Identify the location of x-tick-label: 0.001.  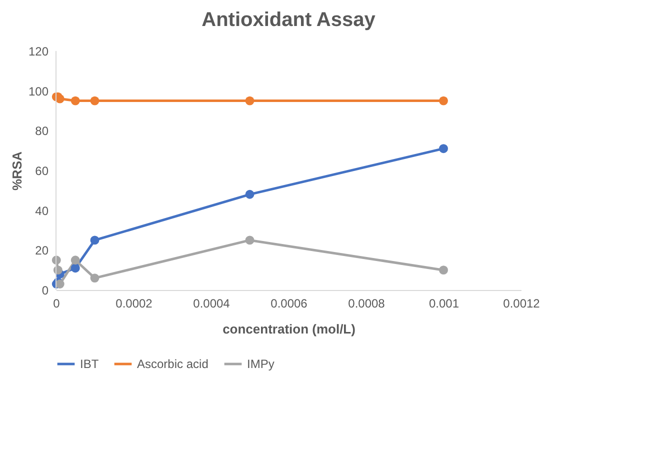
(444, 303).